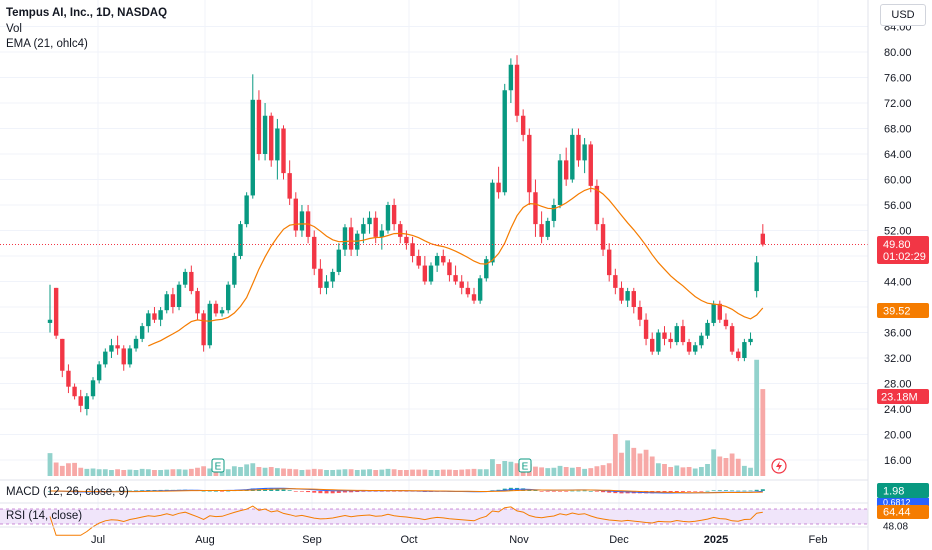  I want to click on macd-label: MACD (12, 26, close, 9), so click(67, 492).